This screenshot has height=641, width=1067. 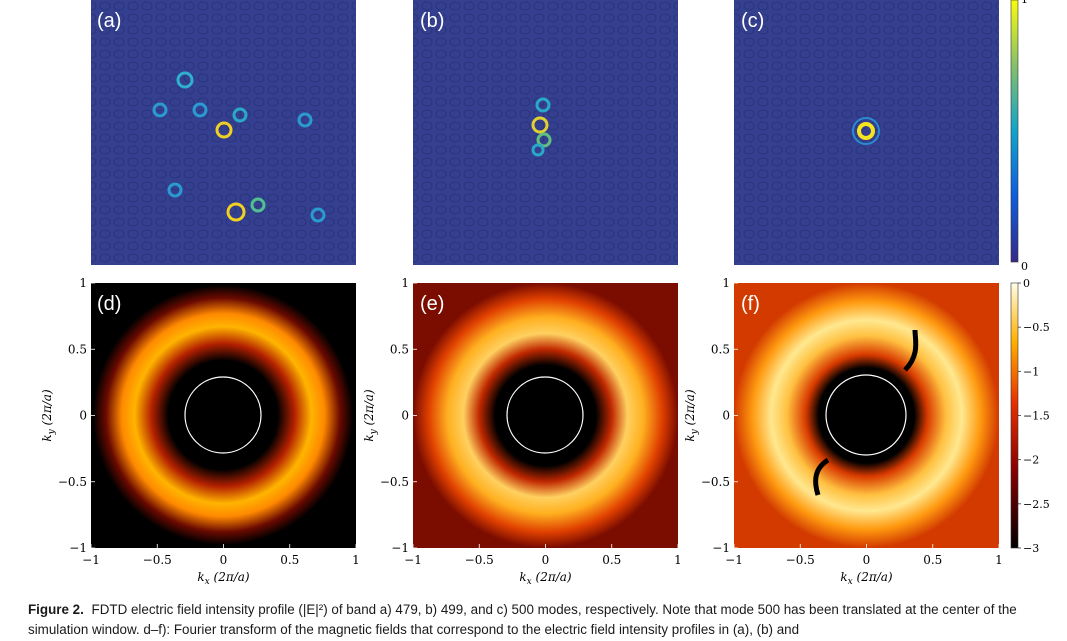 What do you see at coordinates (866, 132) in the screenshot?
I see `panel-c: (c)` at bounding box center [866, 132].